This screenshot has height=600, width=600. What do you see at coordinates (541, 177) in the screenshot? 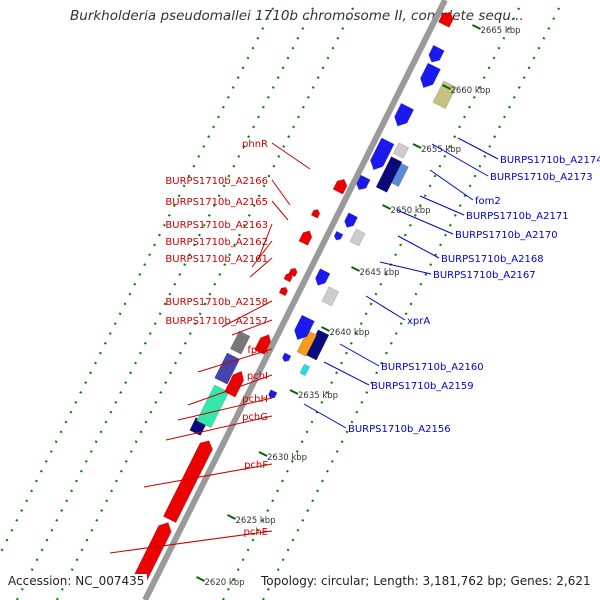
I see `right-label-2: BURPS1710b_A2173` at bounding box center [541, 177].